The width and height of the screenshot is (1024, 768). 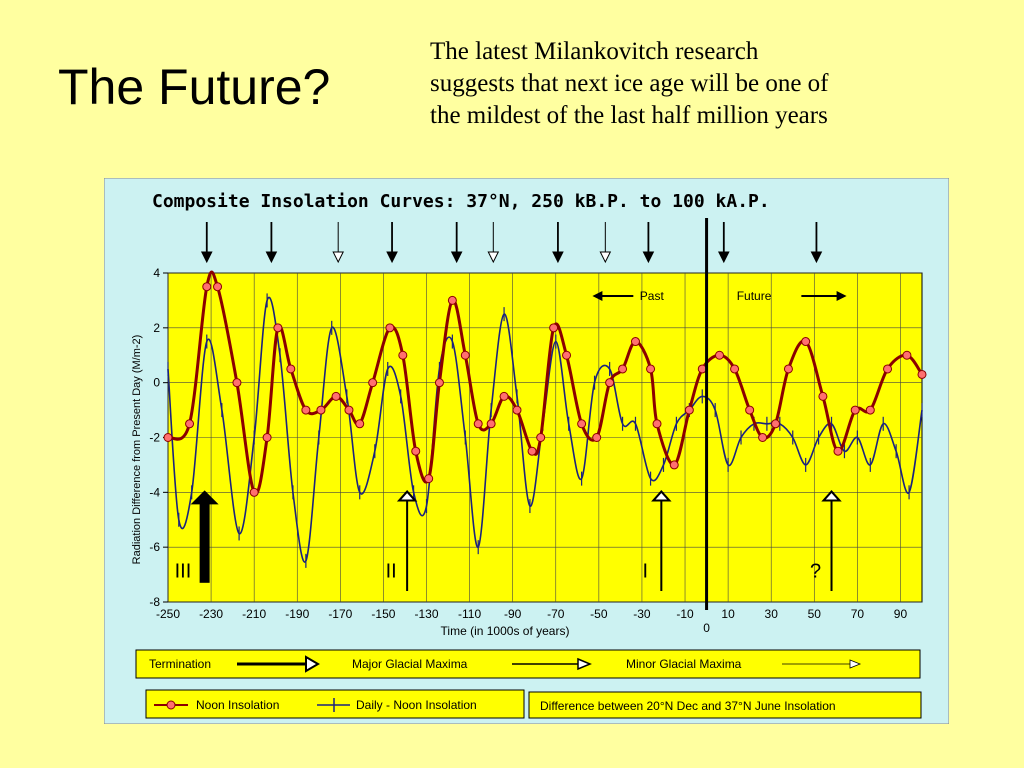 What do you see at coordinates (183, 571) in the screenshot?
I see `termination-label: III` at bounding box center [183, 571].